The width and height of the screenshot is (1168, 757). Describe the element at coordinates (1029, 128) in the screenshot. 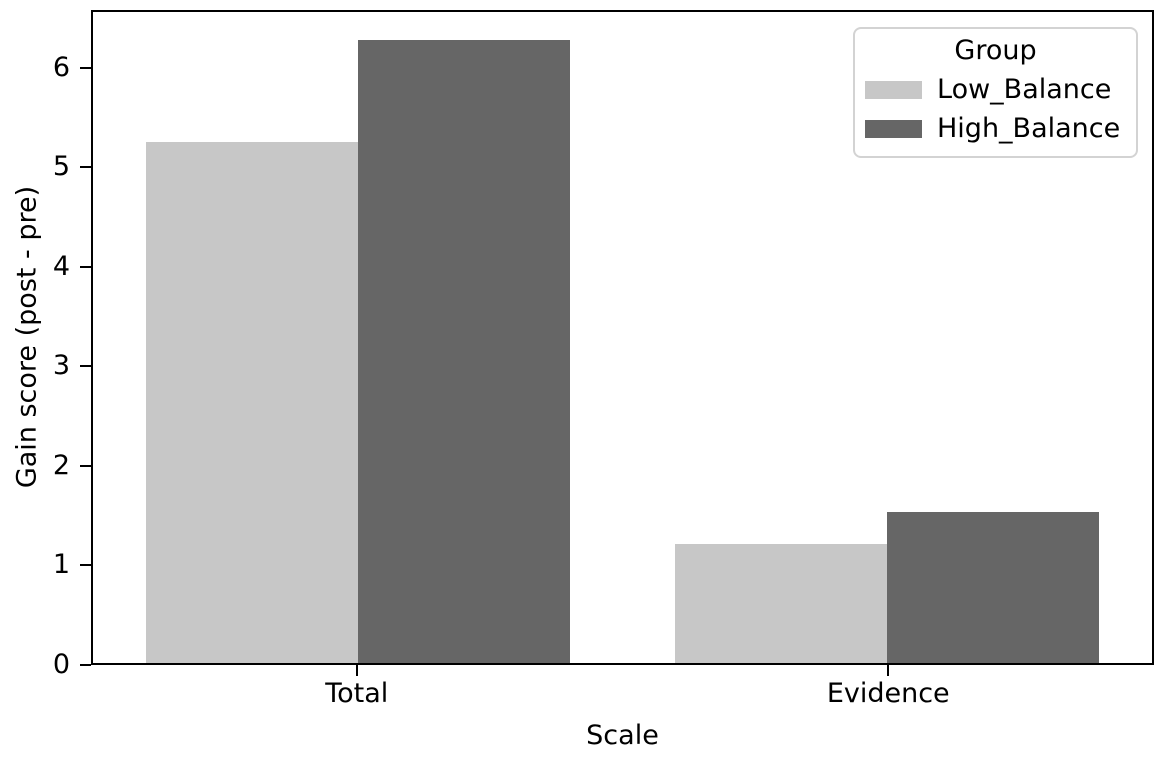

I see `legend-label-high-balance: High_Balance` at that location.